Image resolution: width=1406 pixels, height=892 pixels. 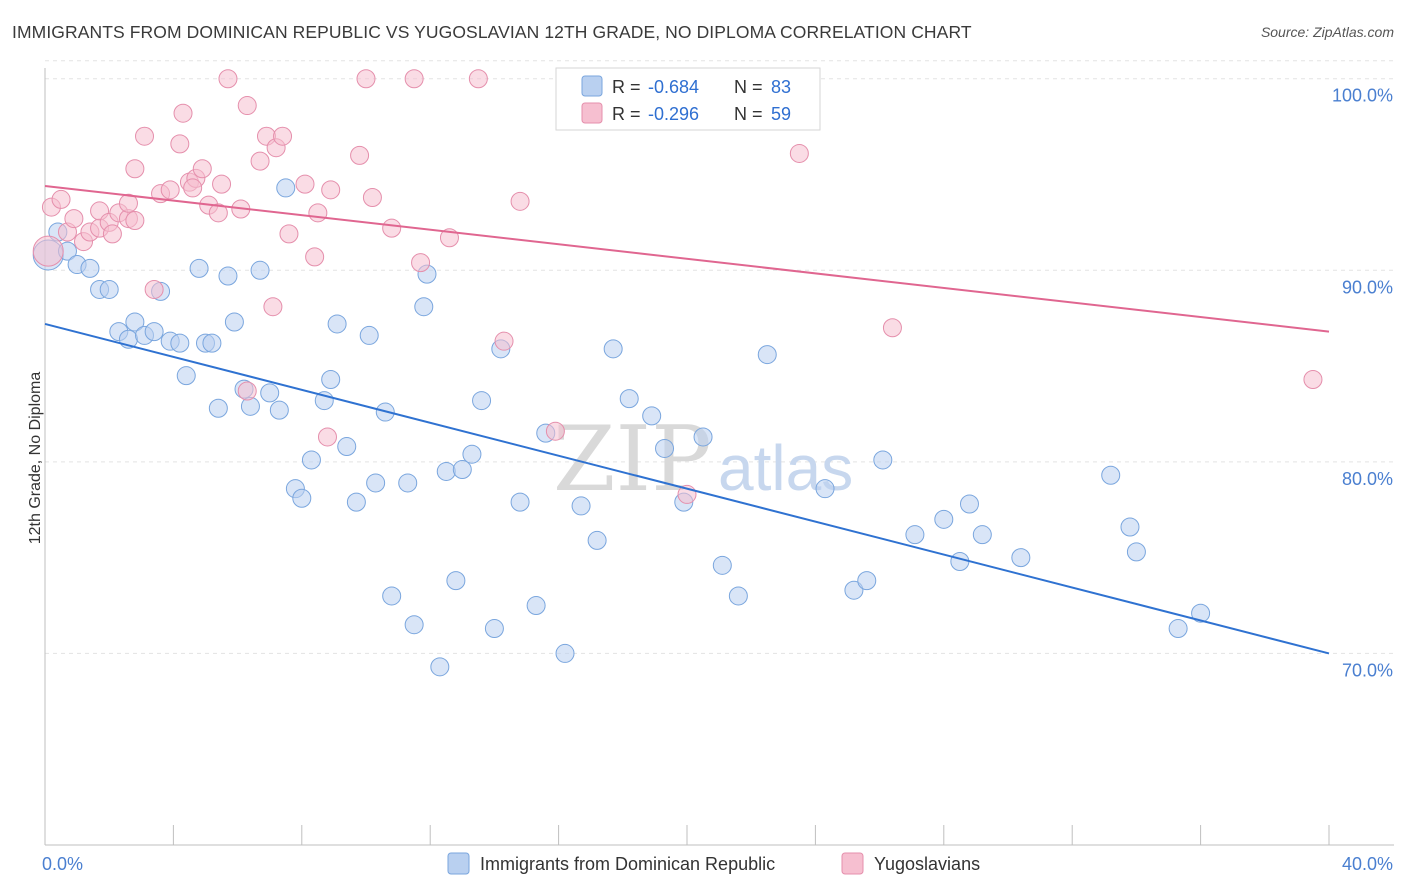 What do you see at coordinates (852, 863) in the screenshot?
I see `bottom-legend-swatch-pink` at bounding box center [852, 863].